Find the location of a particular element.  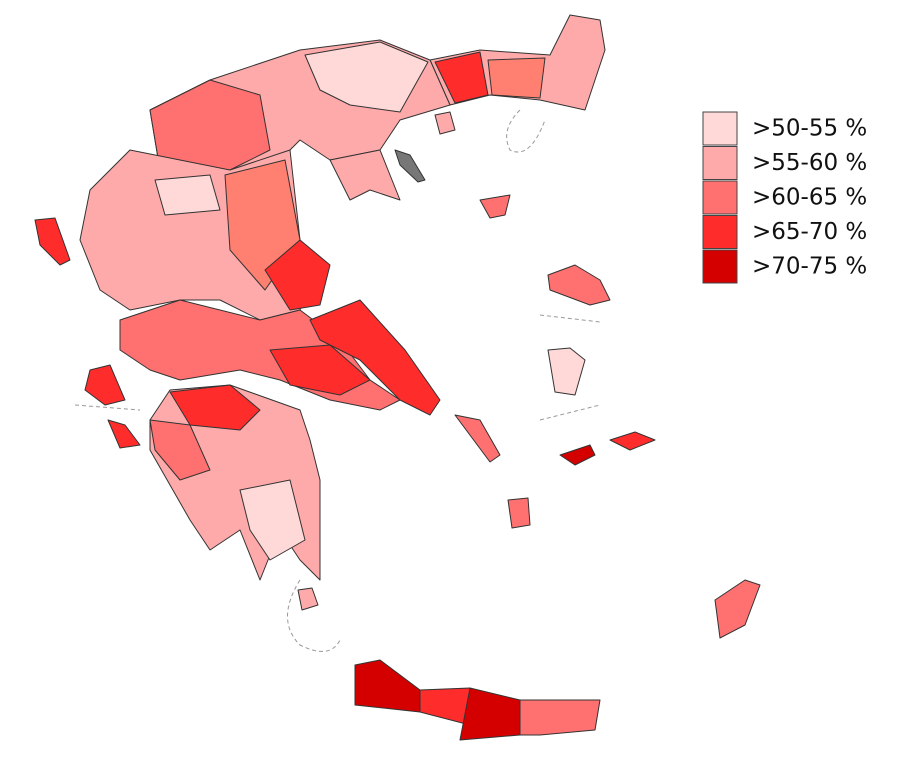

legend-label: >50-55 % is located at coordinates (809, 129).